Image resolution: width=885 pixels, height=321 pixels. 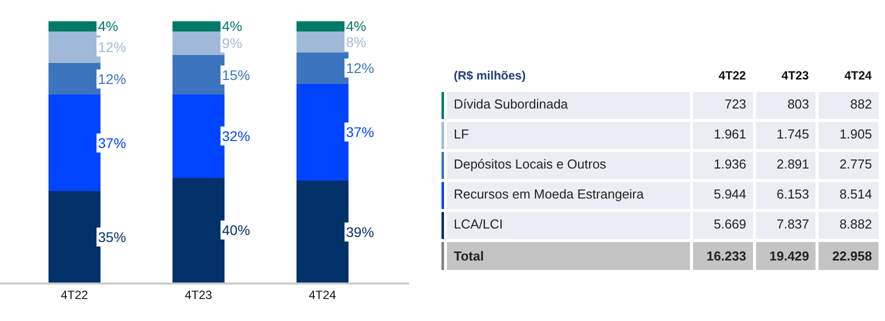 I want to click on text: LF, so click(x=461, y=134).